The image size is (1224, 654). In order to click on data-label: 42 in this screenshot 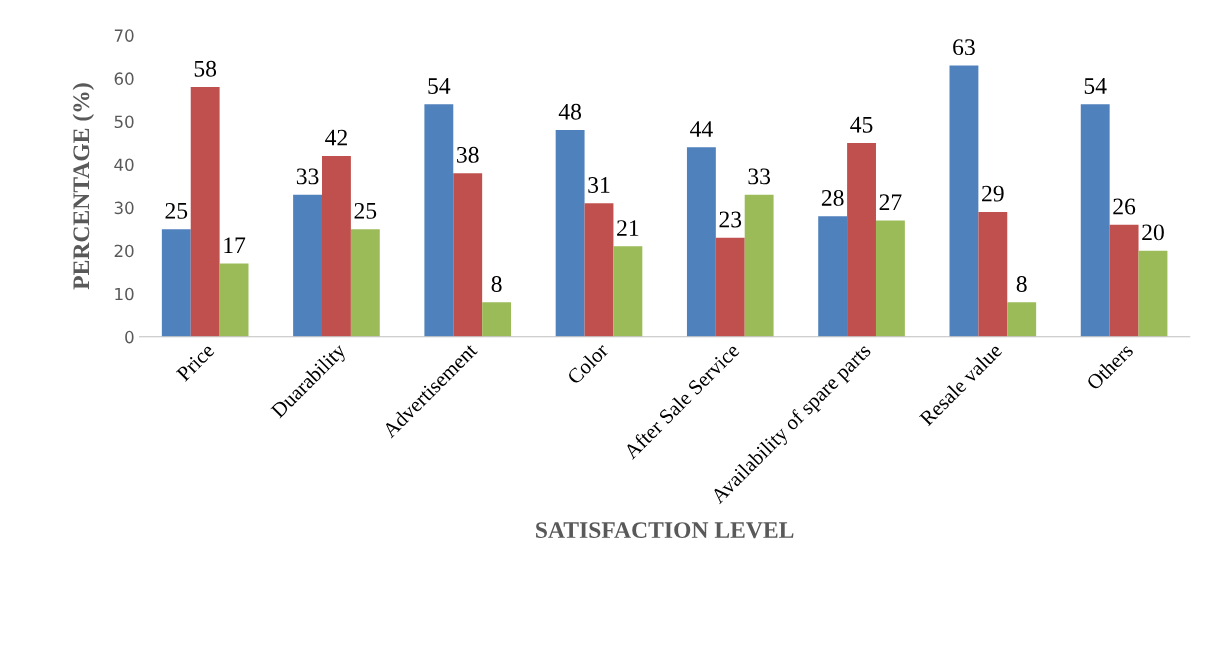, I will do `click(336, 137)`.